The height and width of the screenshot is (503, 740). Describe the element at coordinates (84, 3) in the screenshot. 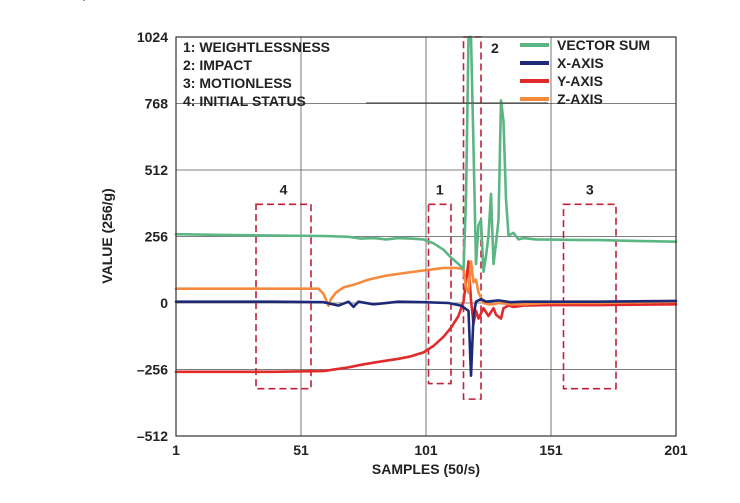

I see `corner-mark: ·` at that location.